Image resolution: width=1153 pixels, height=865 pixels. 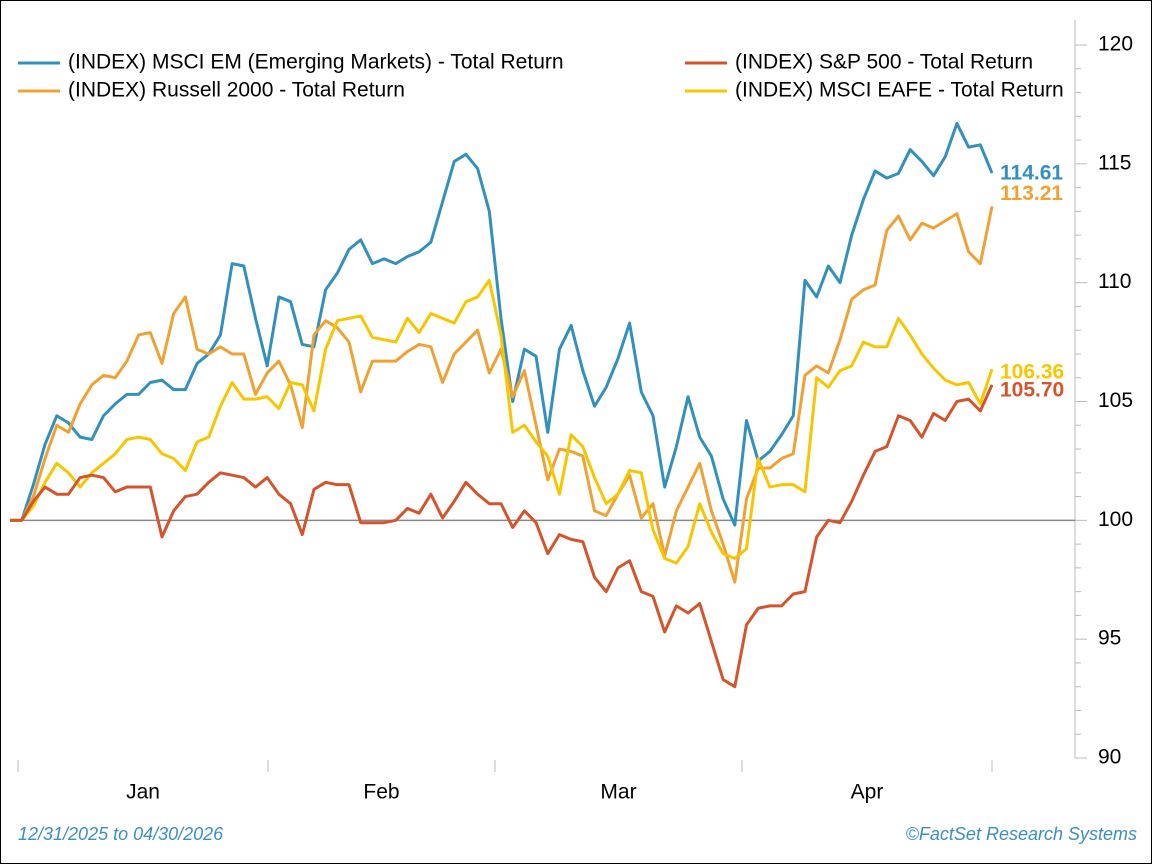 What do you see at coordinates (1031, 193) in the screenshot?
I see `end-label: 113.21` at bounding box center [1031, 193].